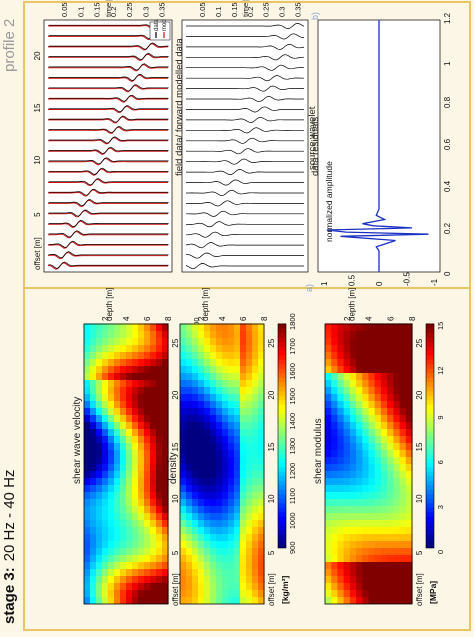 This screenshot has width=474, height=637. Describe the element at coordinates (245, 146) in the screenshot. I see `panel-frame` at that location.